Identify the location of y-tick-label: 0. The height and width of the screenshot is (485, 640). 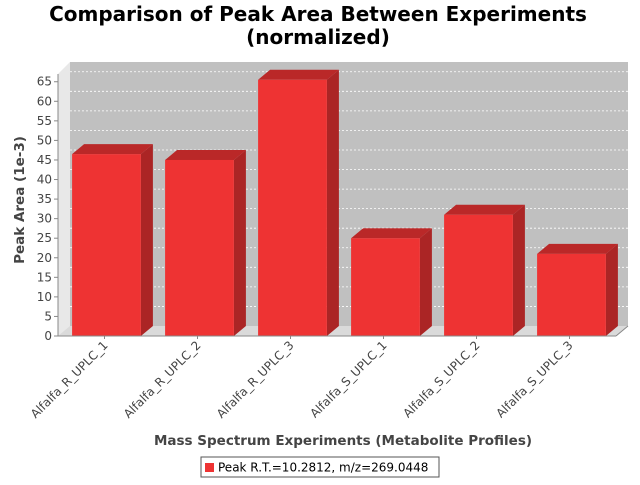
(48, 336).